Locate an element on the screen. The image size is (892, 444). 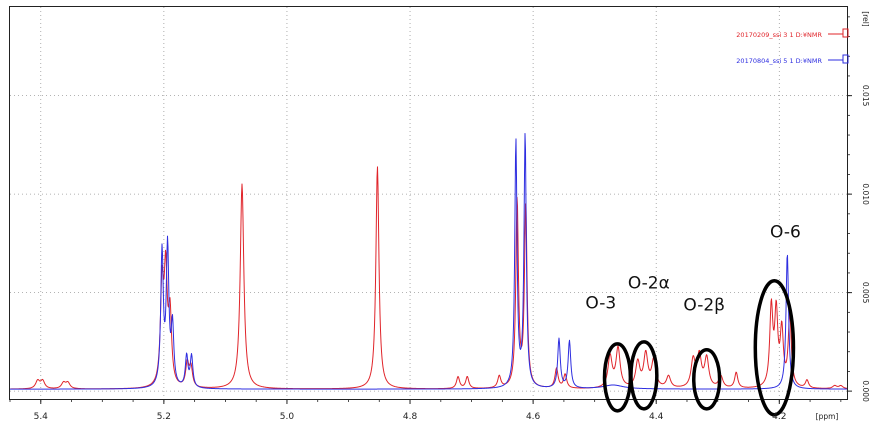
annotation-label-3: O-6 is located at coordinates (785, 232).